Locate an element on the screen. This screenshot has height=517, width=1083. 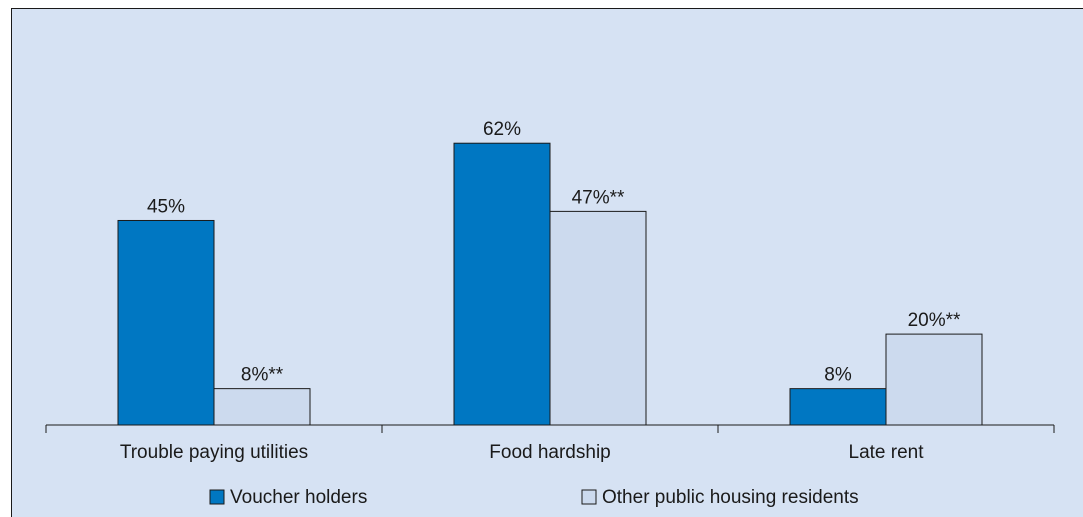
bar-trouble-paying-utilities-other-public-housing-residents is located at coordinates (262, 407).